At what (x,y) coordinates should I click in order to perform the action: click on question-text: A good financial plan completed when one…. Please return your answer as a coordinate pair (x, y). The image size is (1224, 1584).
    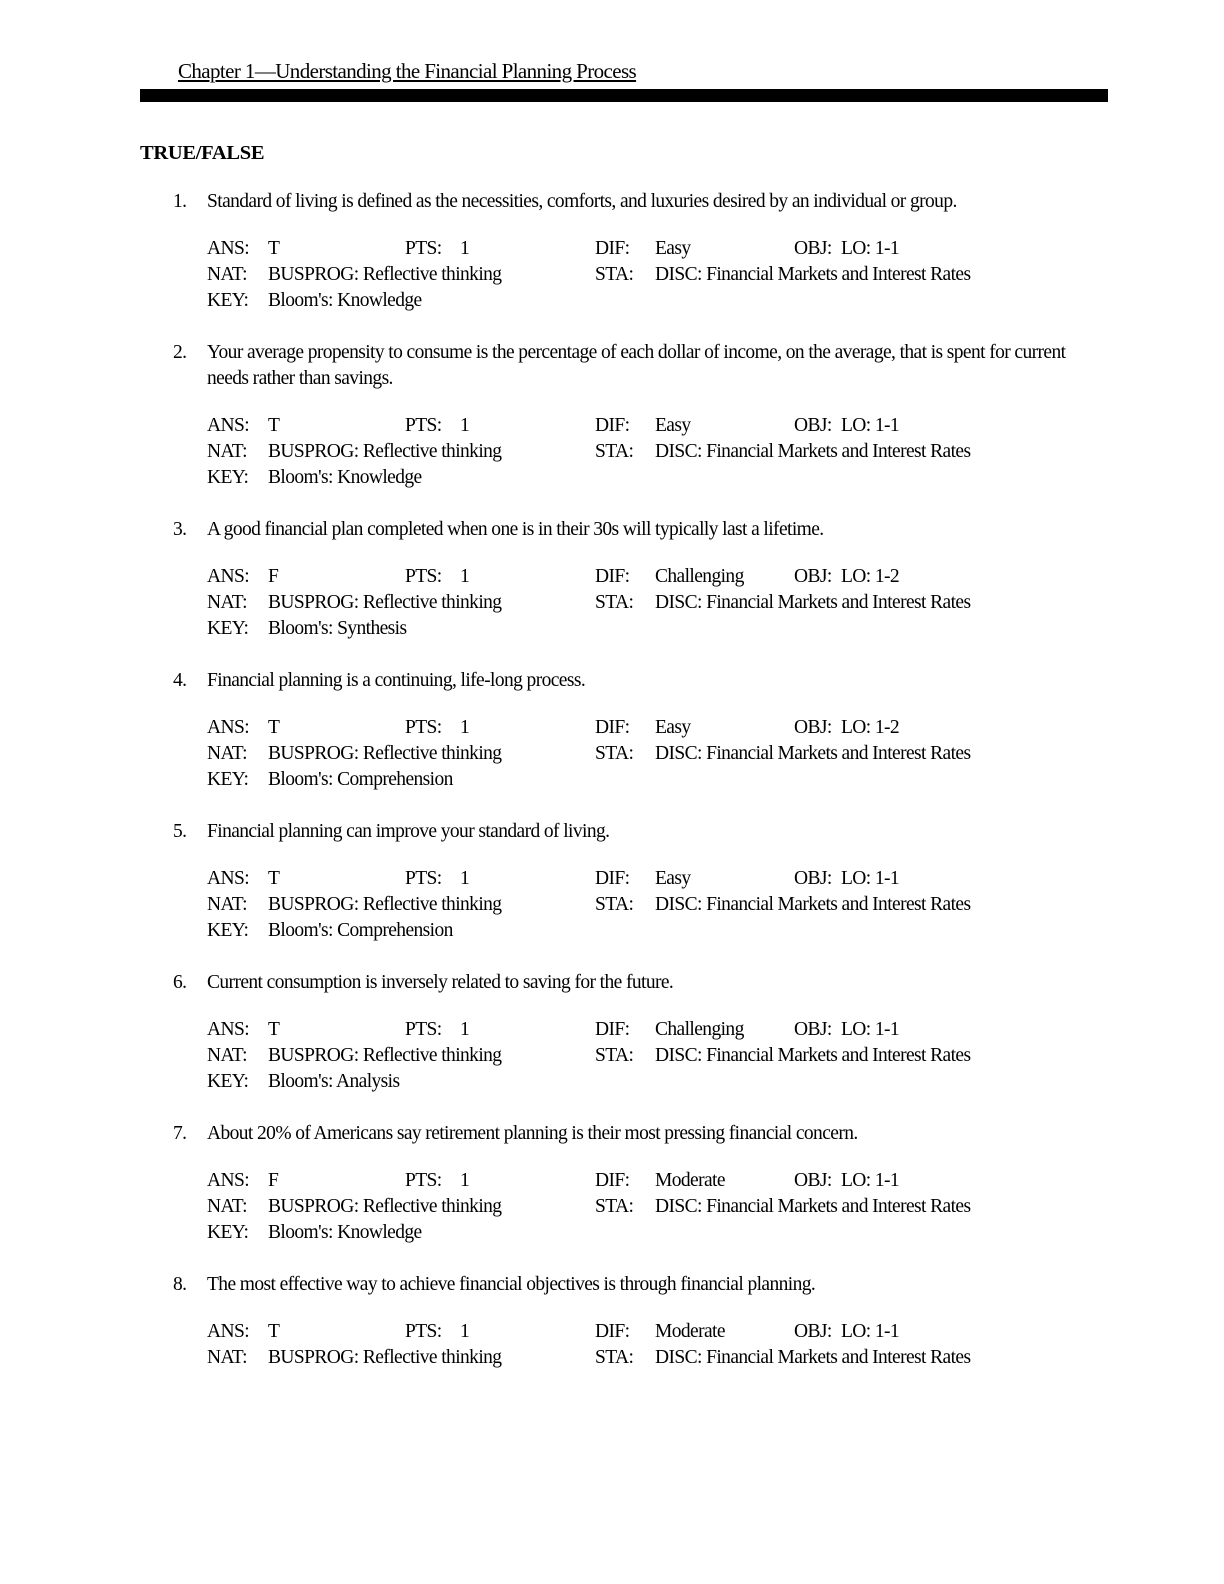
    Looking at the image, I should click on (515, 529).